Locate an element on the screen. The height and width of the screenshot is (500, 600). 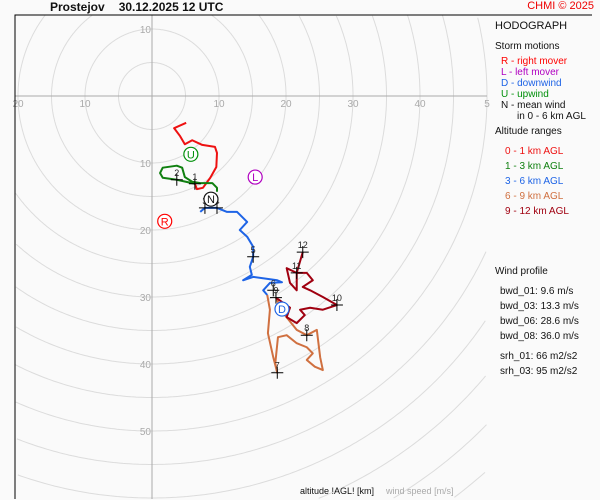
height-label: 1 is located at coordinates (194, 177).